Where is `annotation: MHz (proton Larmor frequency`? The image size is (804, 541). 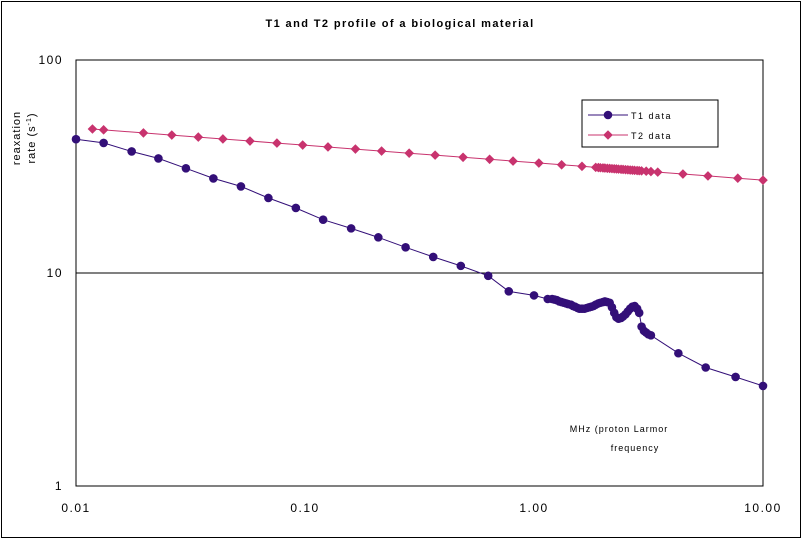
annotation: MHz (proton Larmor frequency is located at coordinates (619, 438).